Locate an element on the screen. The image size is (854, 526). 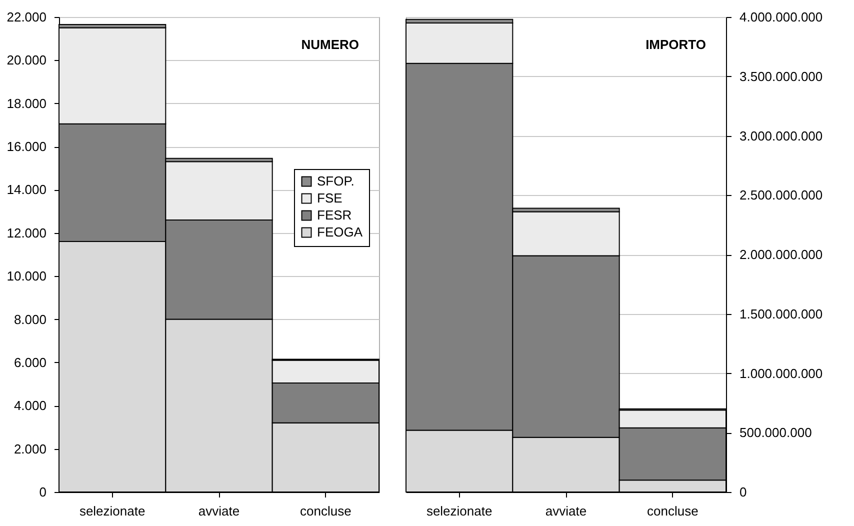
y-tick-label: 22.000 is located at coordinates (26, 17).